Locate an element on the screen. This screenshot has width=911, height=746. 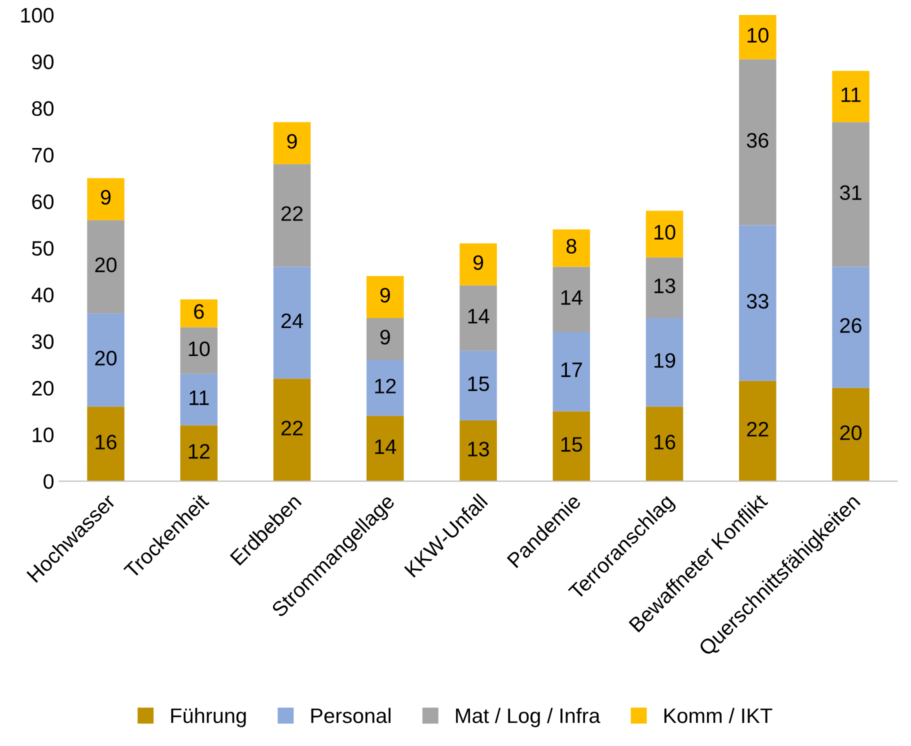
y-tick-label: 70 is located at coordinates (43, 155).